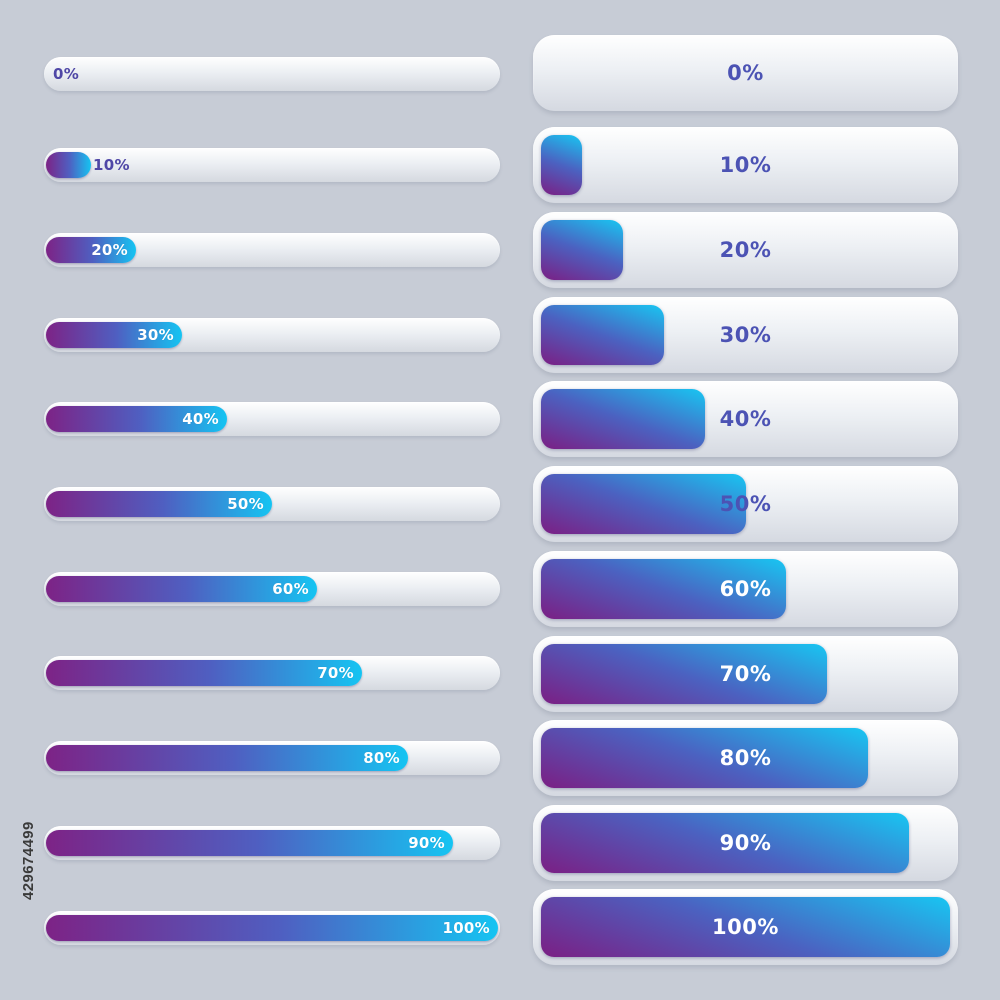 The image size is (1000, 1000). I want to click on large-progress-label: 40%, so click(745, 419).